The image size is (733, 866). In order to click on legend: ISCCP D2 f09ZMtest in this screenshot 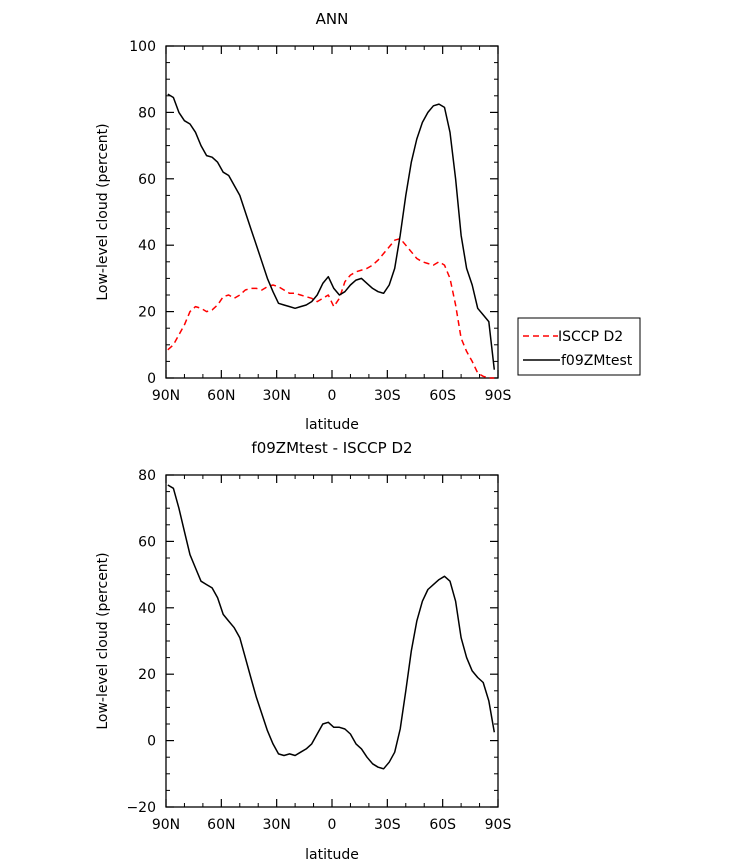, I will do `click(579, 346)`.